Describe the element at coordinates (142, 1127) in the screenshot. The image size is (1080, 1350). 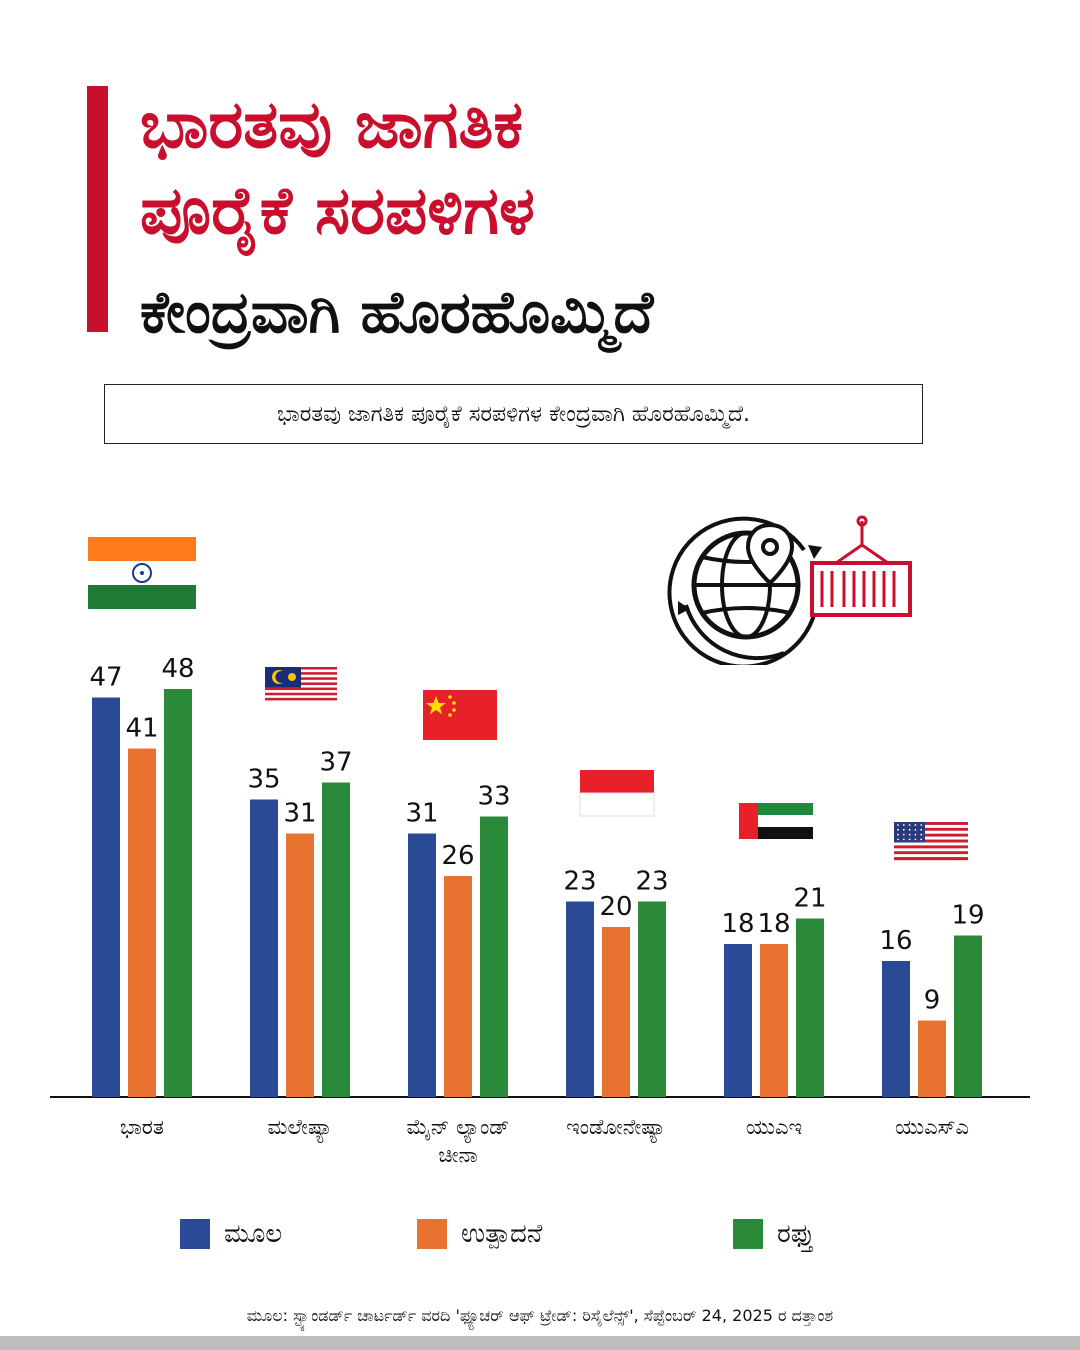
I see `category-label-0: ಭಾರತ` at that location.